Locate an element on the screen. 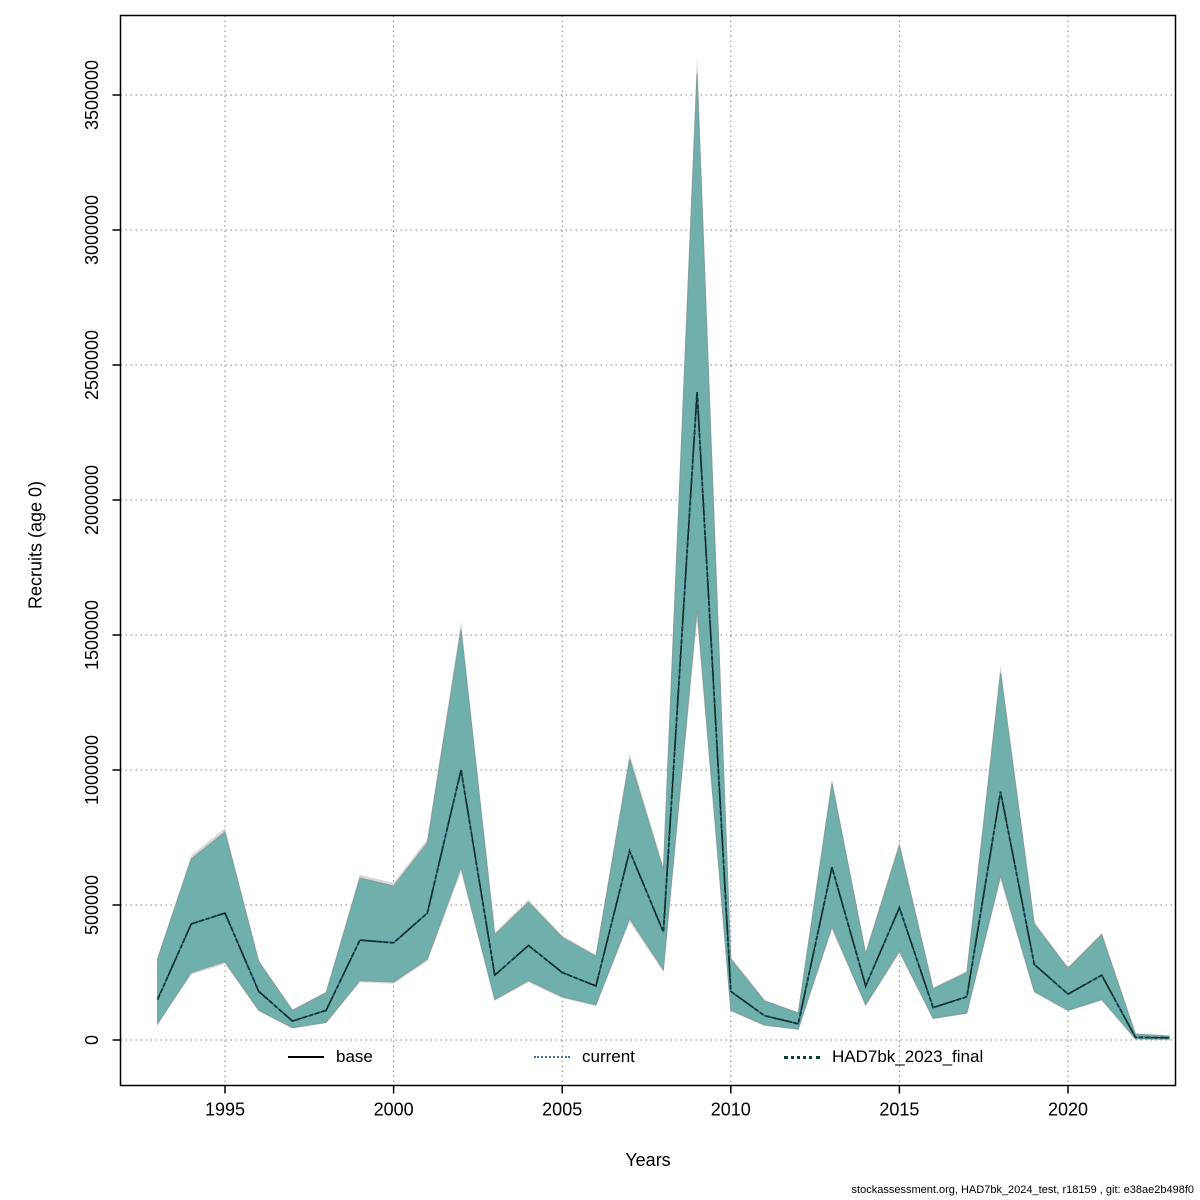  legend-item-had7bk-2023-final: HAD7bk_2023_final is located at coordinates (883, 1057).